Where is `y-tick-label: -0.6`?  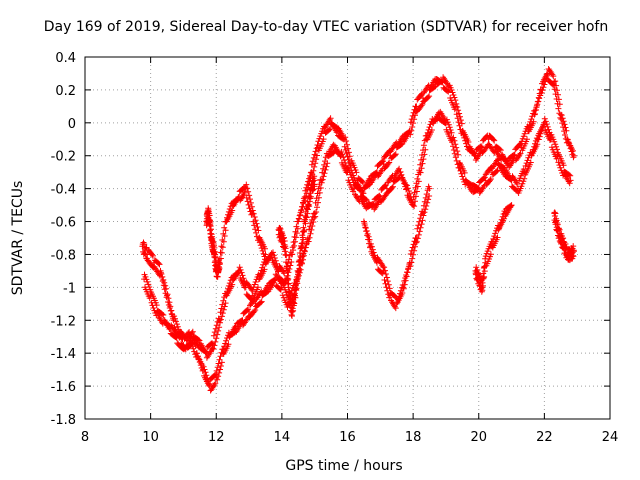 y-tick-label: -0.6 is located at coordinates (63, 223).